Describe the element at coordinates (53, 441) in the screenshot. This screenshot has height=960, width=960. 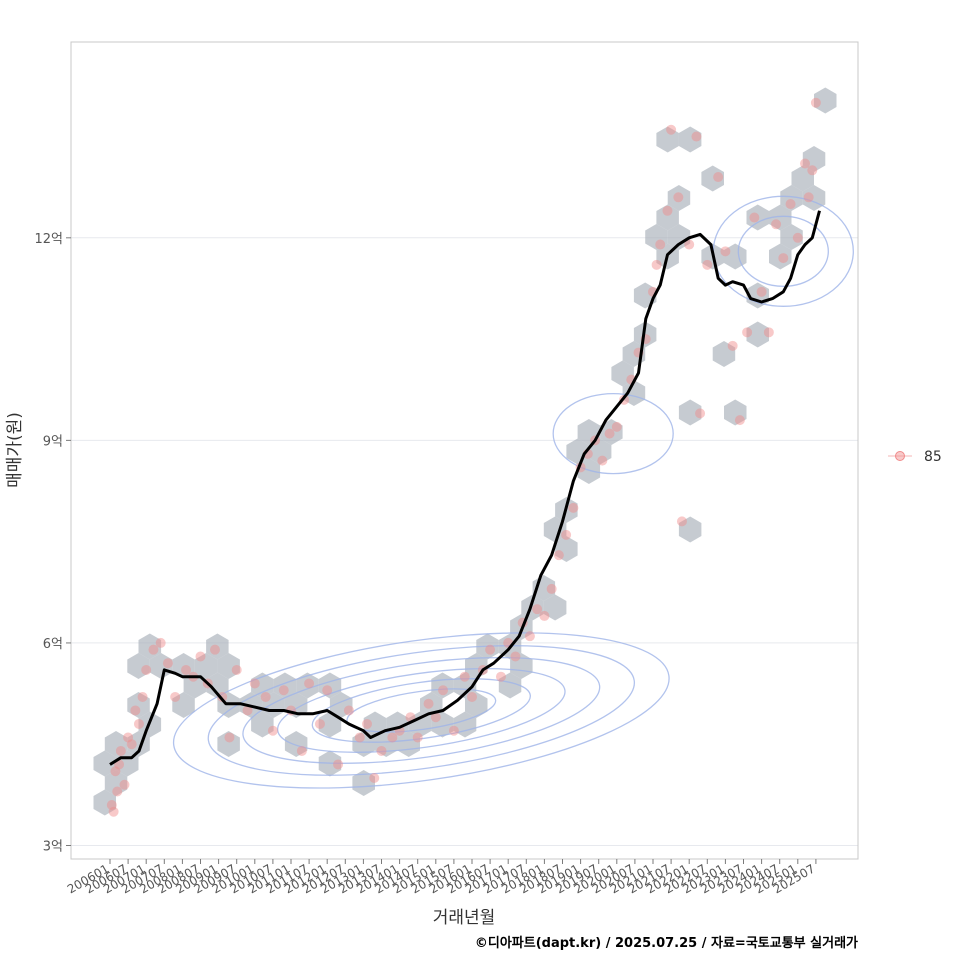
I see `y-tick-label: 9억` at that location.